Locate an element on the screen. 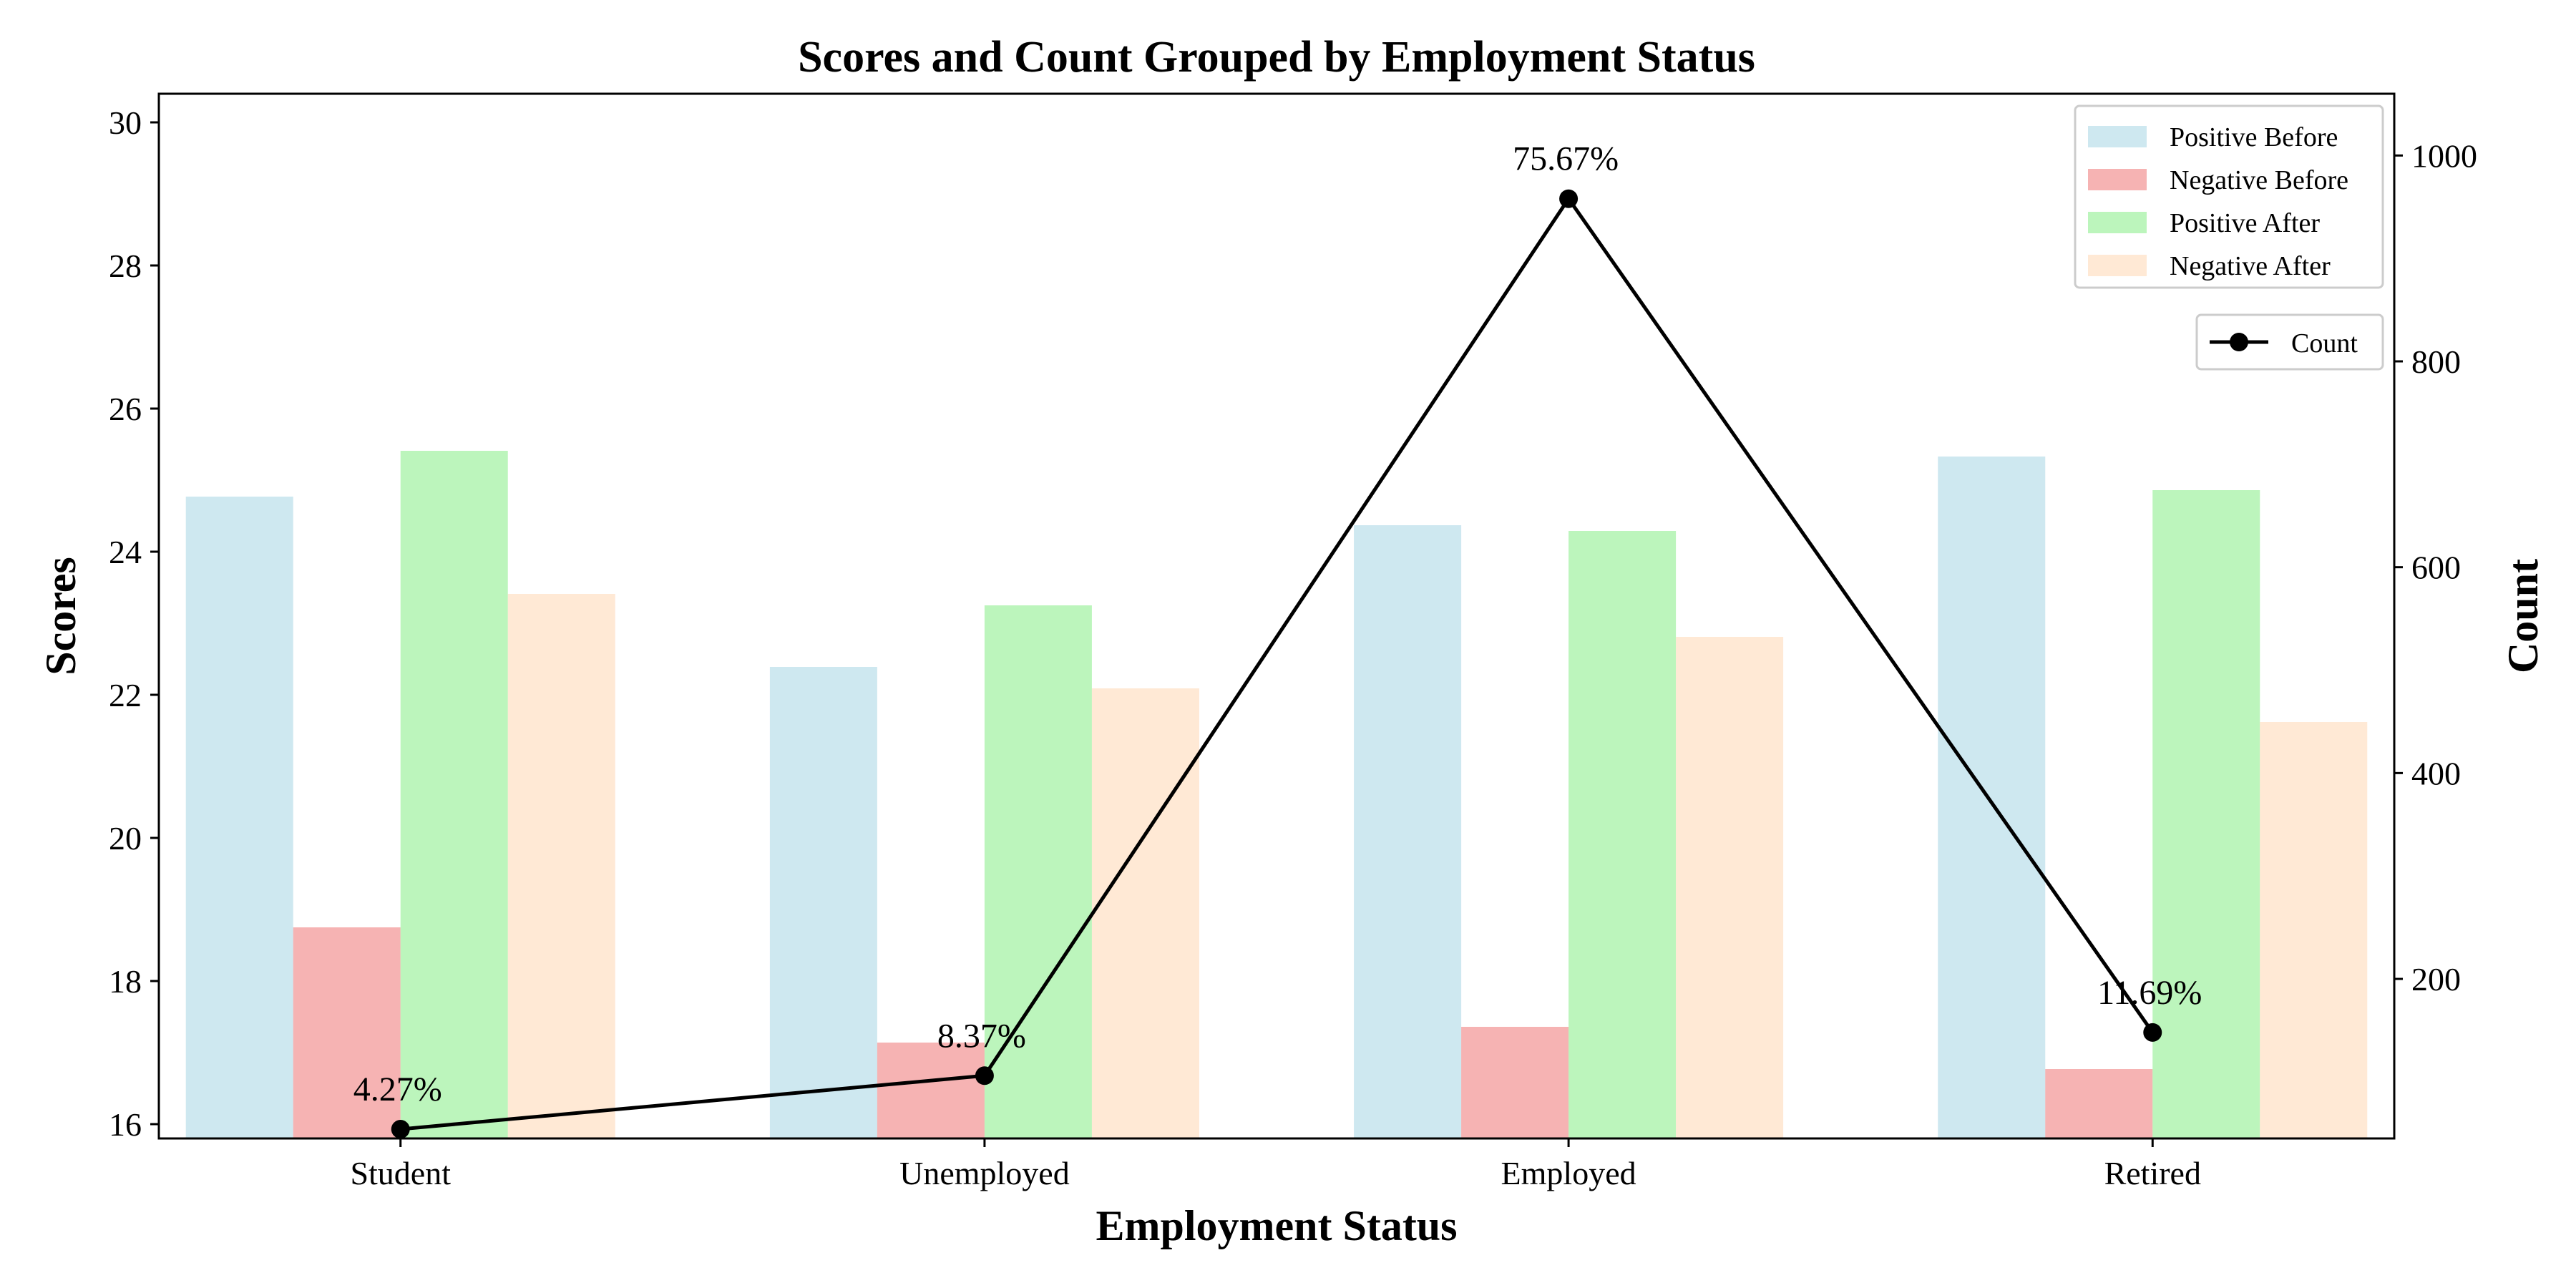  count-percent-label: 75.67% is located at coordinates (1566, 159).